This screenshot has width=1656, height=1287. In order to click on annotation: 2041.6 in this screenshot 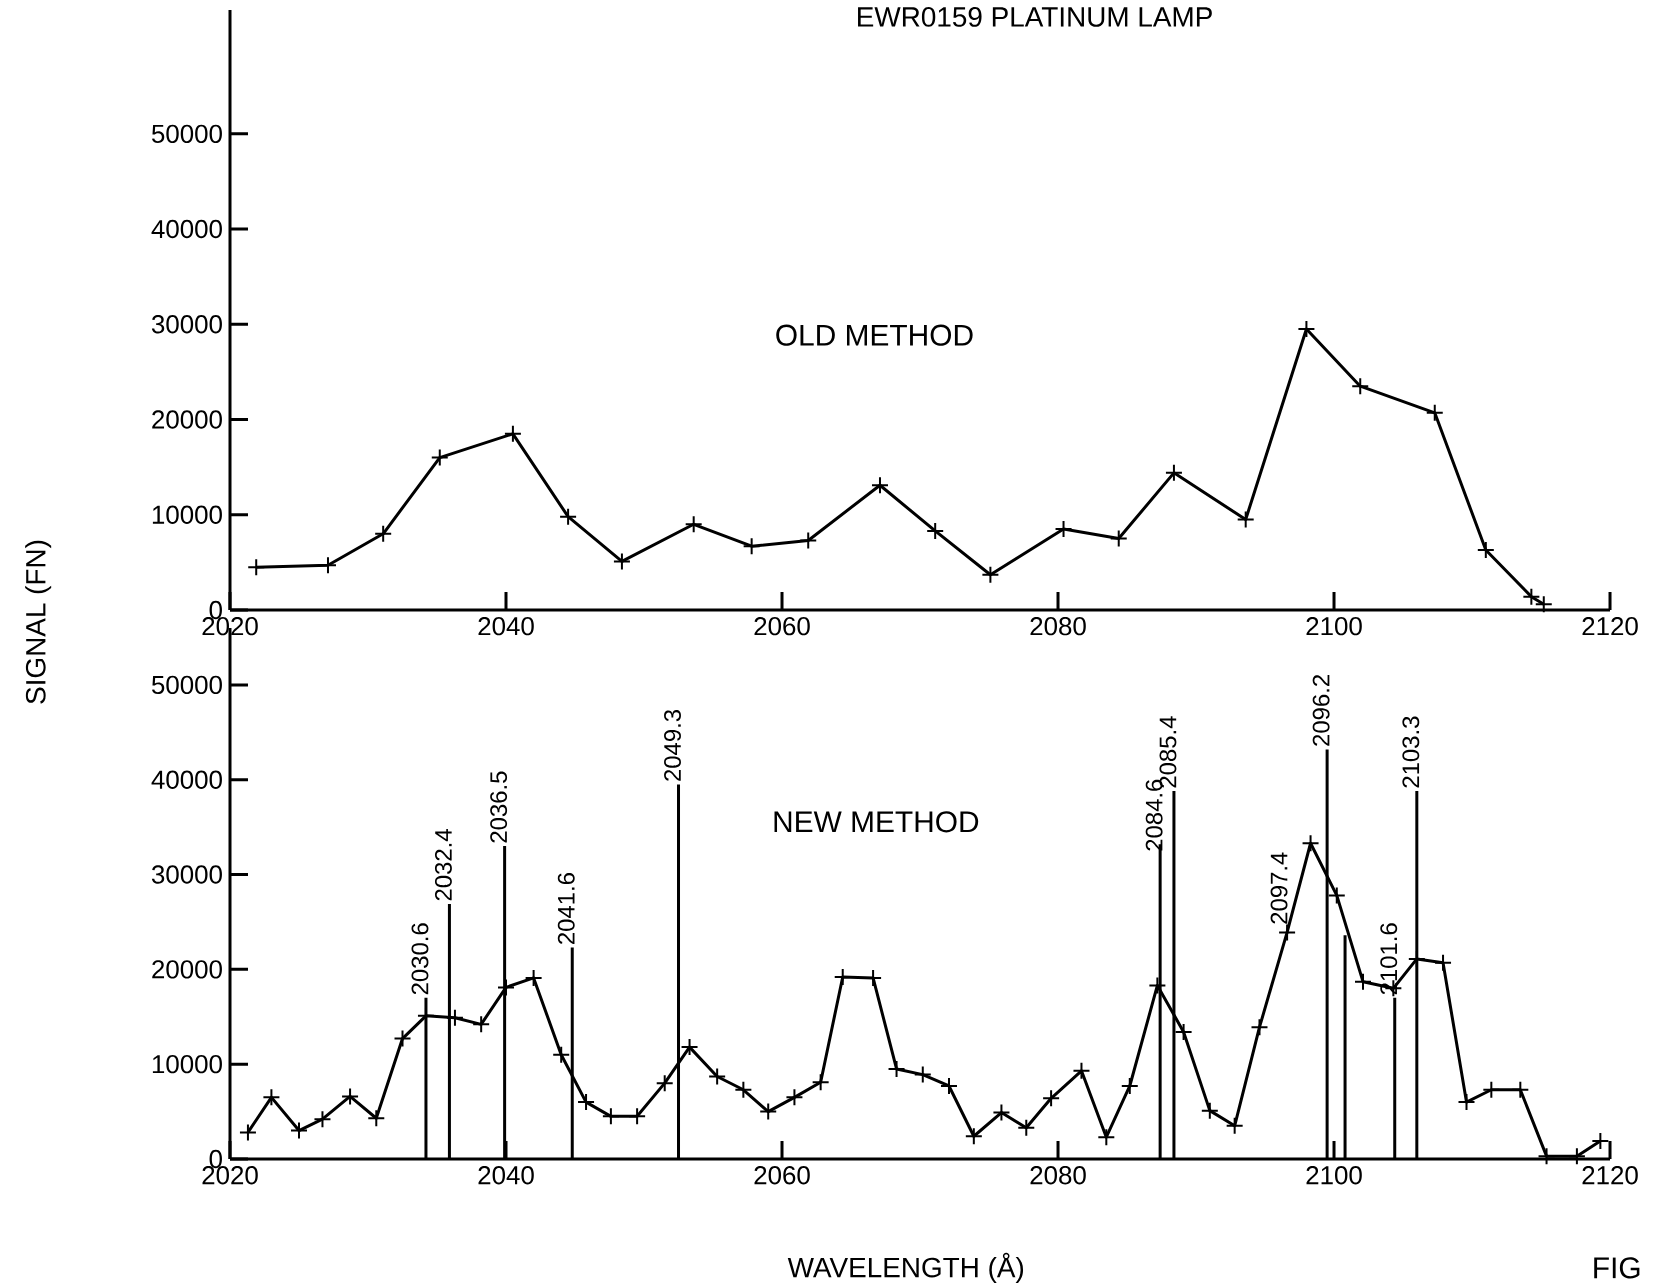, I will do `click(566, 908)`.